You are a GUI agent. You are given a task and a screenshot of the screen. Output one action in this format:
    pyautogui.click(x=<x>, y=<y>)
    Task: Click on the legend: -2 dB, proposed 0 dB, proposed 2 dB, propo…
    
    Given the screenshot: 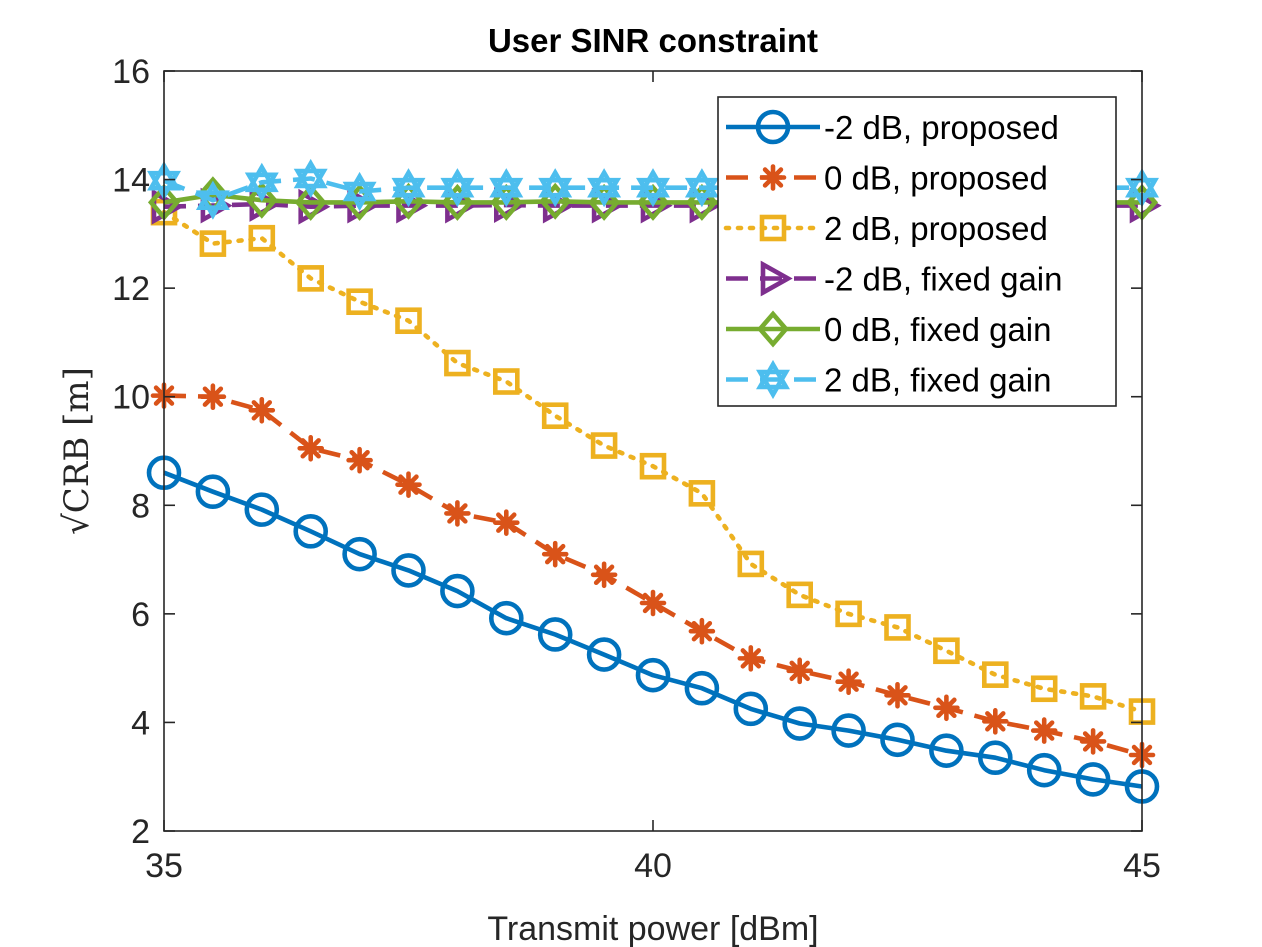 What is the action you would take?
    pyautogui.click(x=917, y=251)
    